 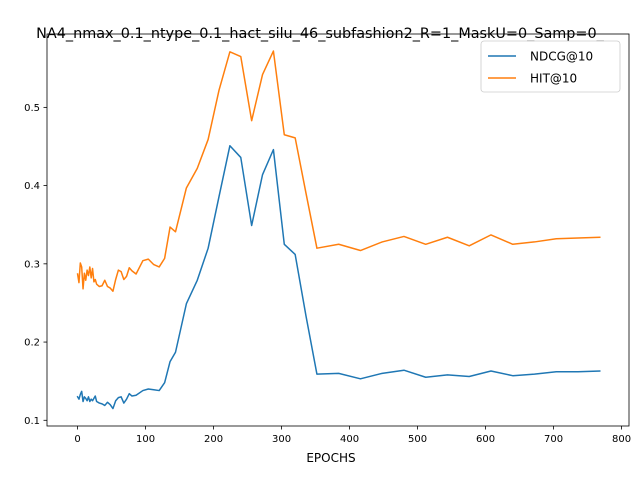 What do you see at coordinates (32, 186) in the screenshot?
I see `y-tick-label: 0.4` at bounding box center [32, 186].